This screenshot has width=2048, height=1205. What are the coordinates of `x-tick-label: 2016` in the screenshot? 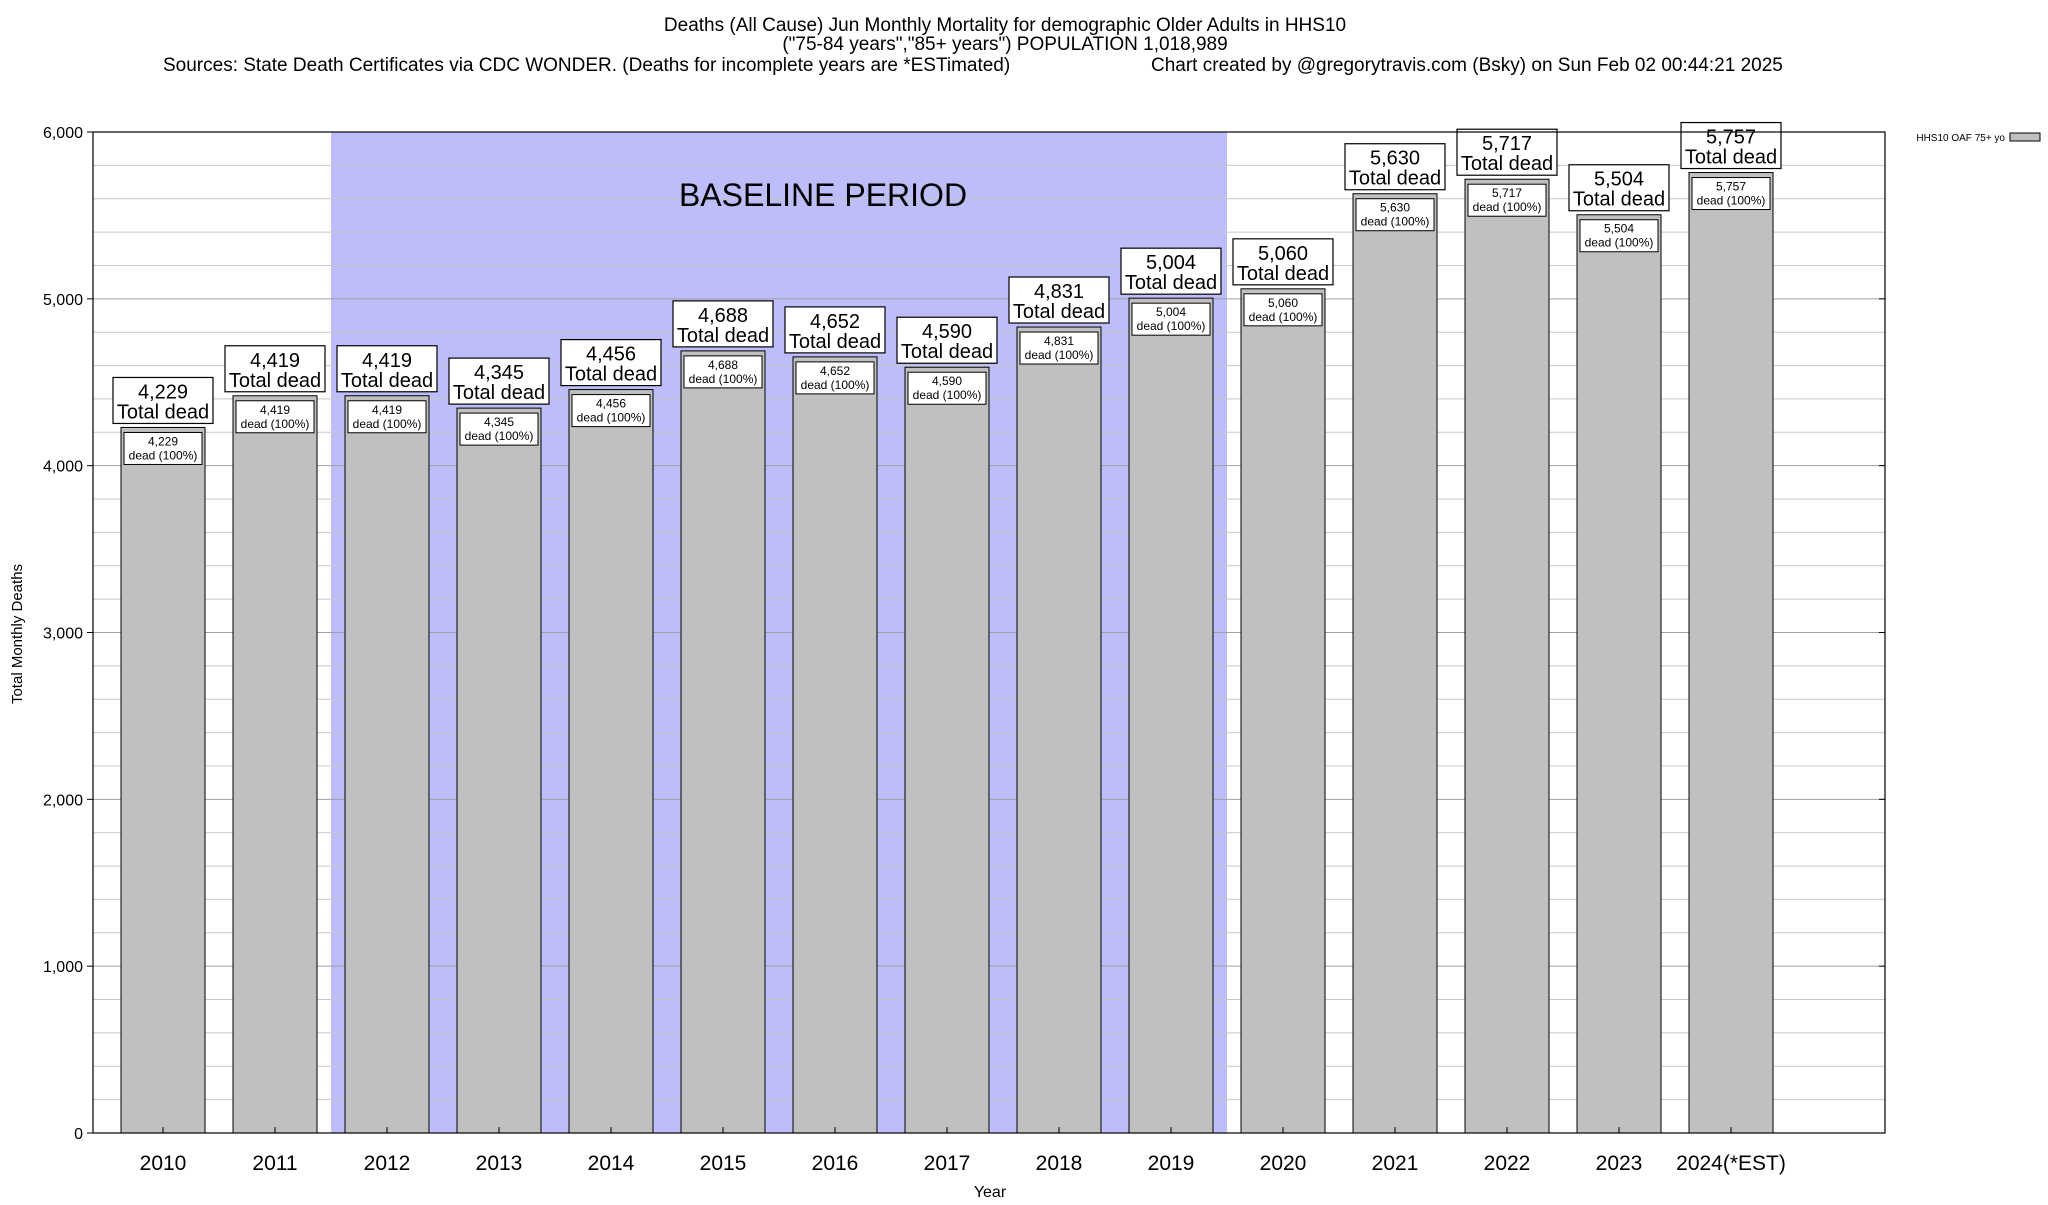 It's located at (835, 1163).